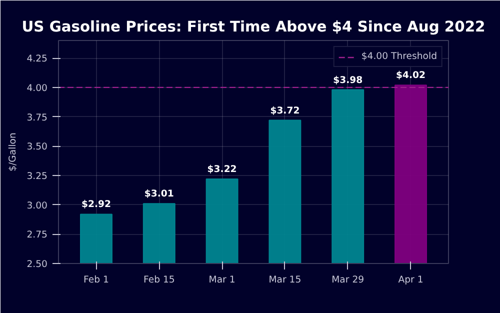 The height and width of the screenshot is (313, 500). What do you see at coordinates (348, 80) in the screenshot?
I see `data-label: $3.98` at bounding box center [348, 80].